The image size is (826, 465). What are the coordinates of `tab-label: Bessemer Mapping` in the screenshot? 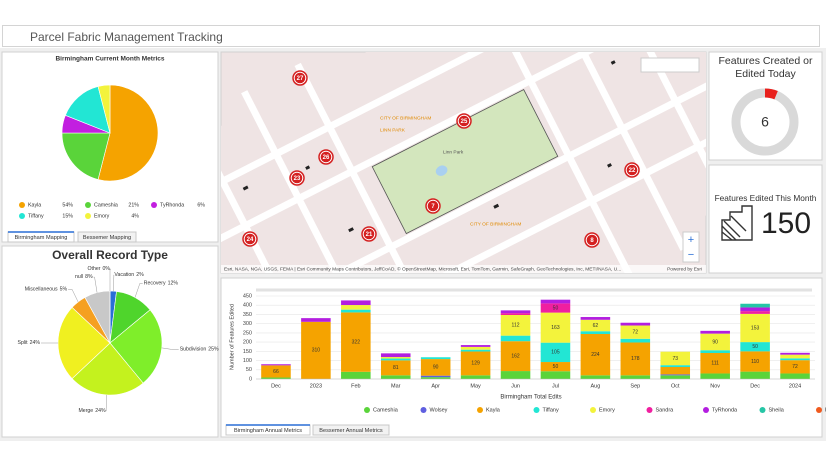 It's located at (107, 238).